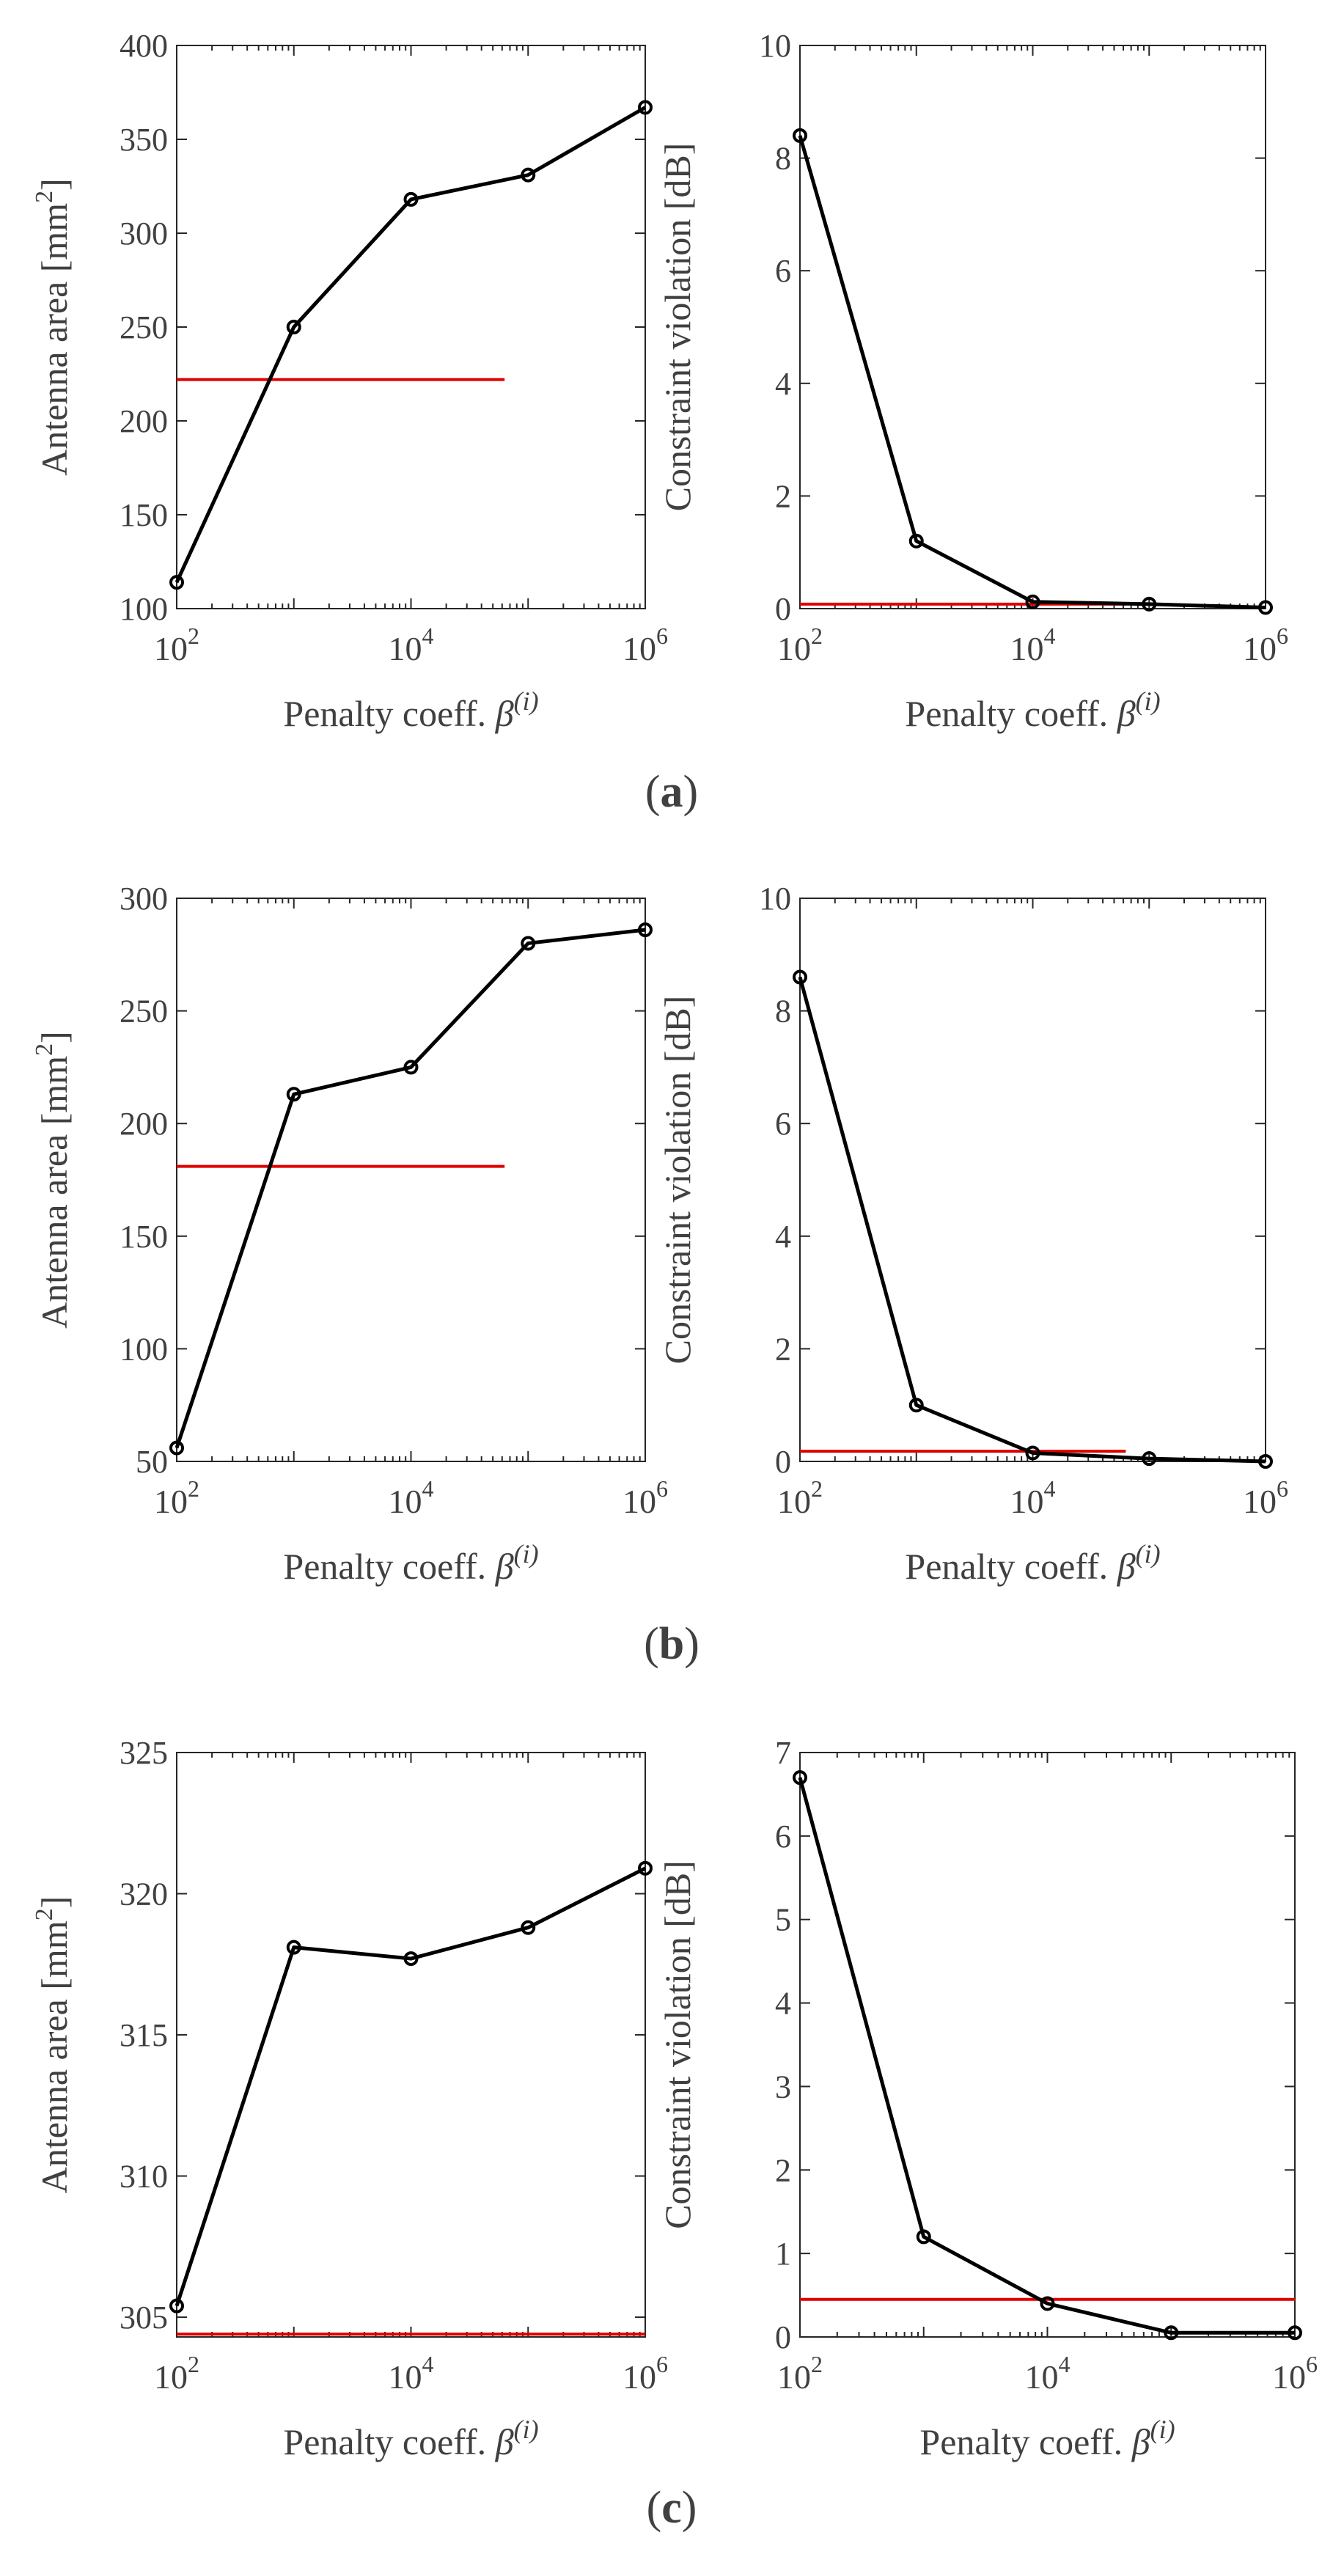 This screenshot has width=1344, height=2576. What do you see at coordinates (144, 2177) in the screenshot?
I see `y-tick-label: 310` at bounding box center [144, 2177].